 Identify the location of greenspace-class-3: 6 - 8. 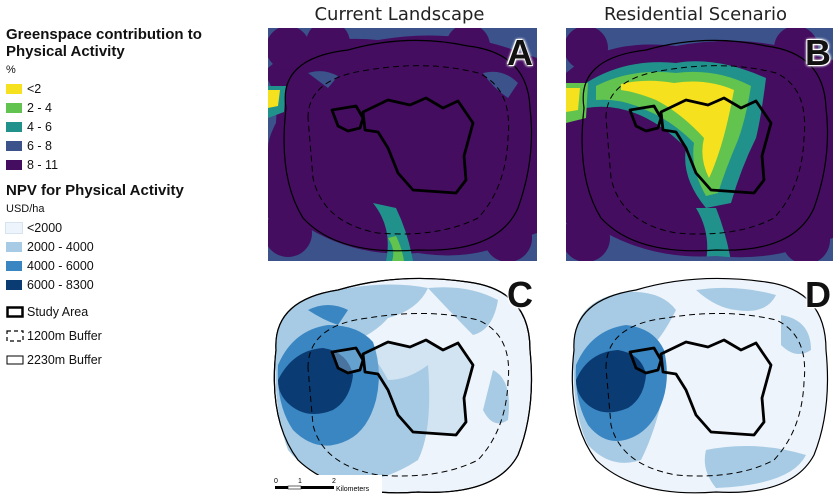
(133, 145).